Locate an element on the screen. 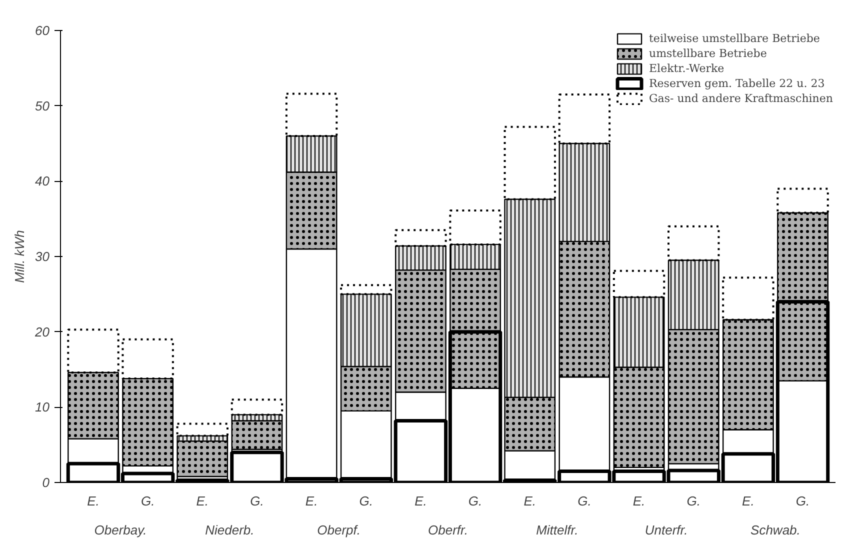  text: Mittelfr. is located at coordinates (557, 530).